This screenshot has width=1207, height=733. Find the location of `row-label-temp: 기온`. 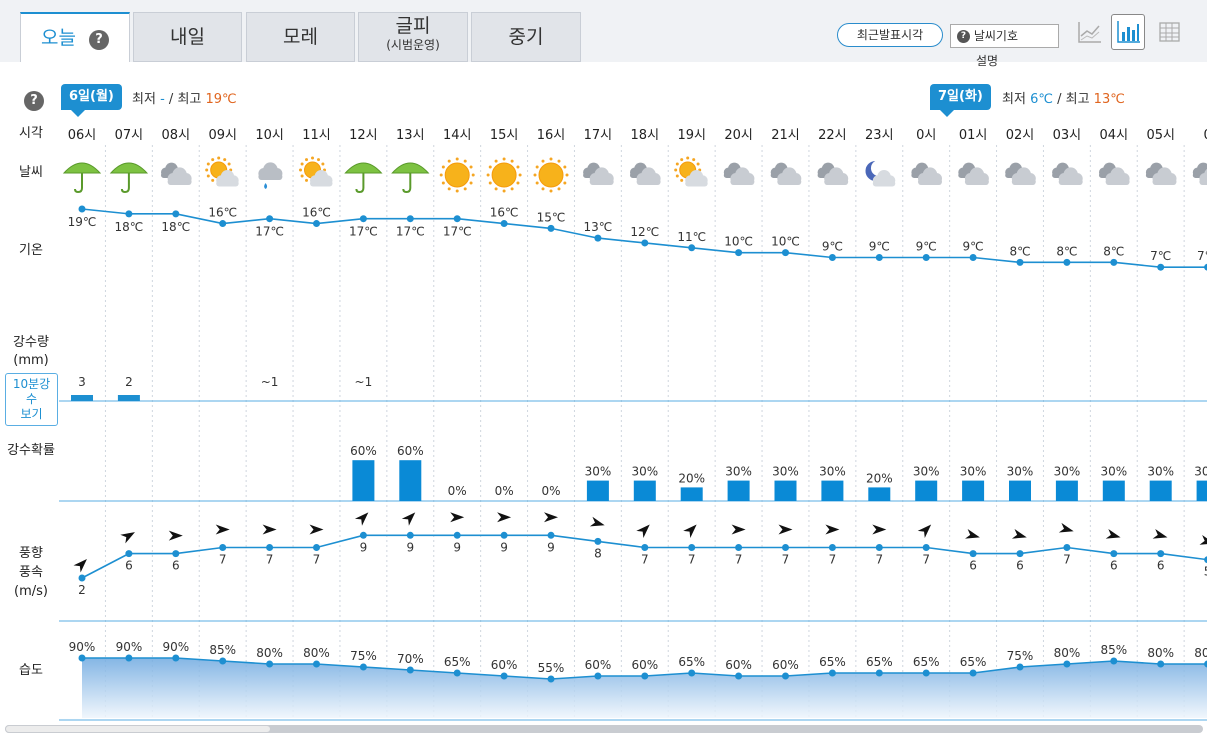

row-label-temp: 기온 is located at coordinates (31, 250).